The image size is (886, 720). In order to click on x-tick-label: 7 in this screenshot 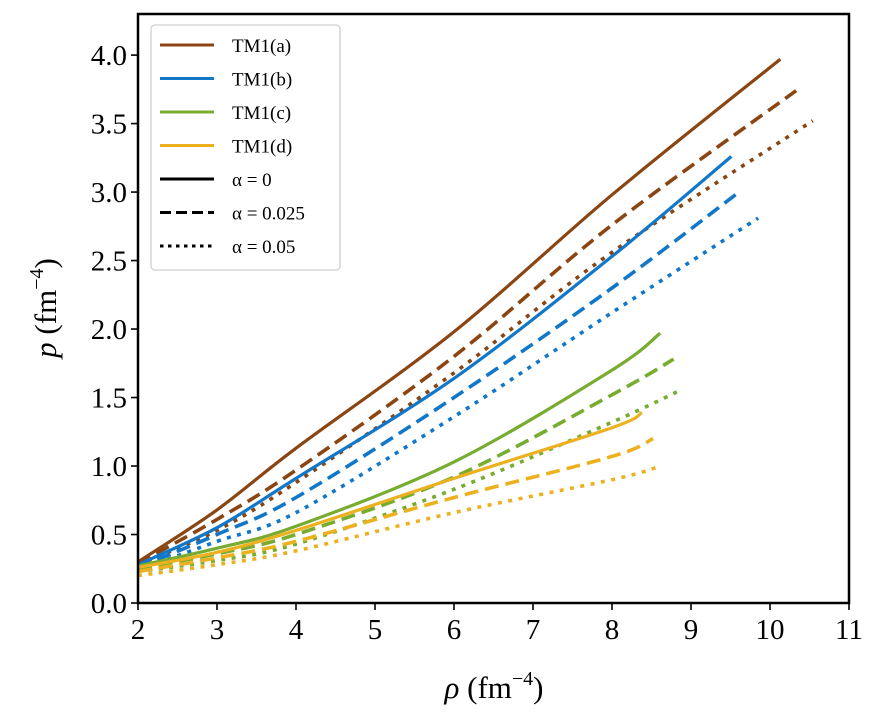, I will do `click(533, 630)`.